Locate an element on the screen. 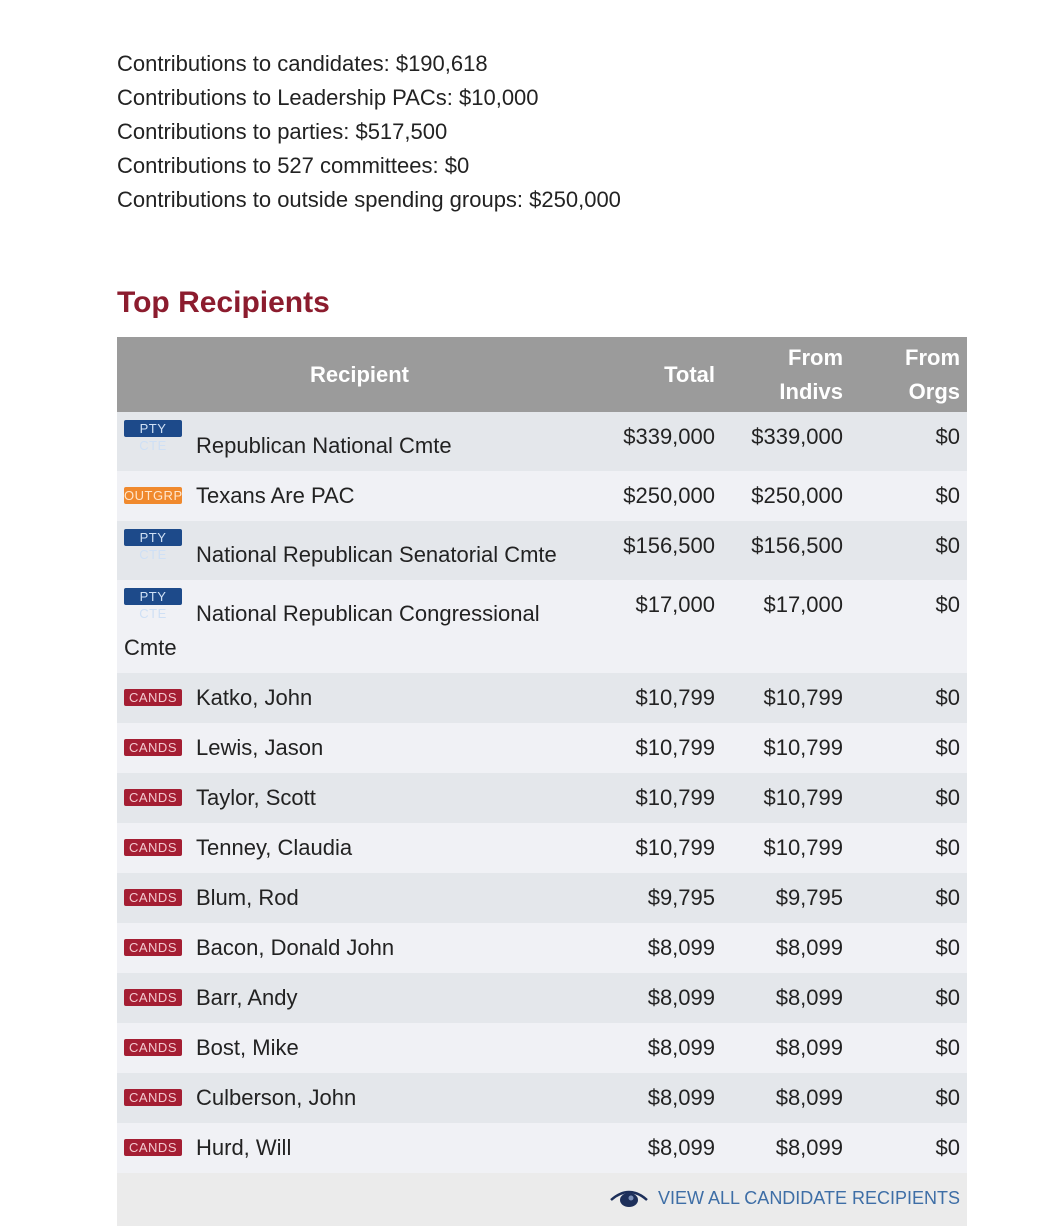 The image size is (1060, 1226). summary-line: Contributions to candidates: $190,618 is located at coordinates (302, 63).